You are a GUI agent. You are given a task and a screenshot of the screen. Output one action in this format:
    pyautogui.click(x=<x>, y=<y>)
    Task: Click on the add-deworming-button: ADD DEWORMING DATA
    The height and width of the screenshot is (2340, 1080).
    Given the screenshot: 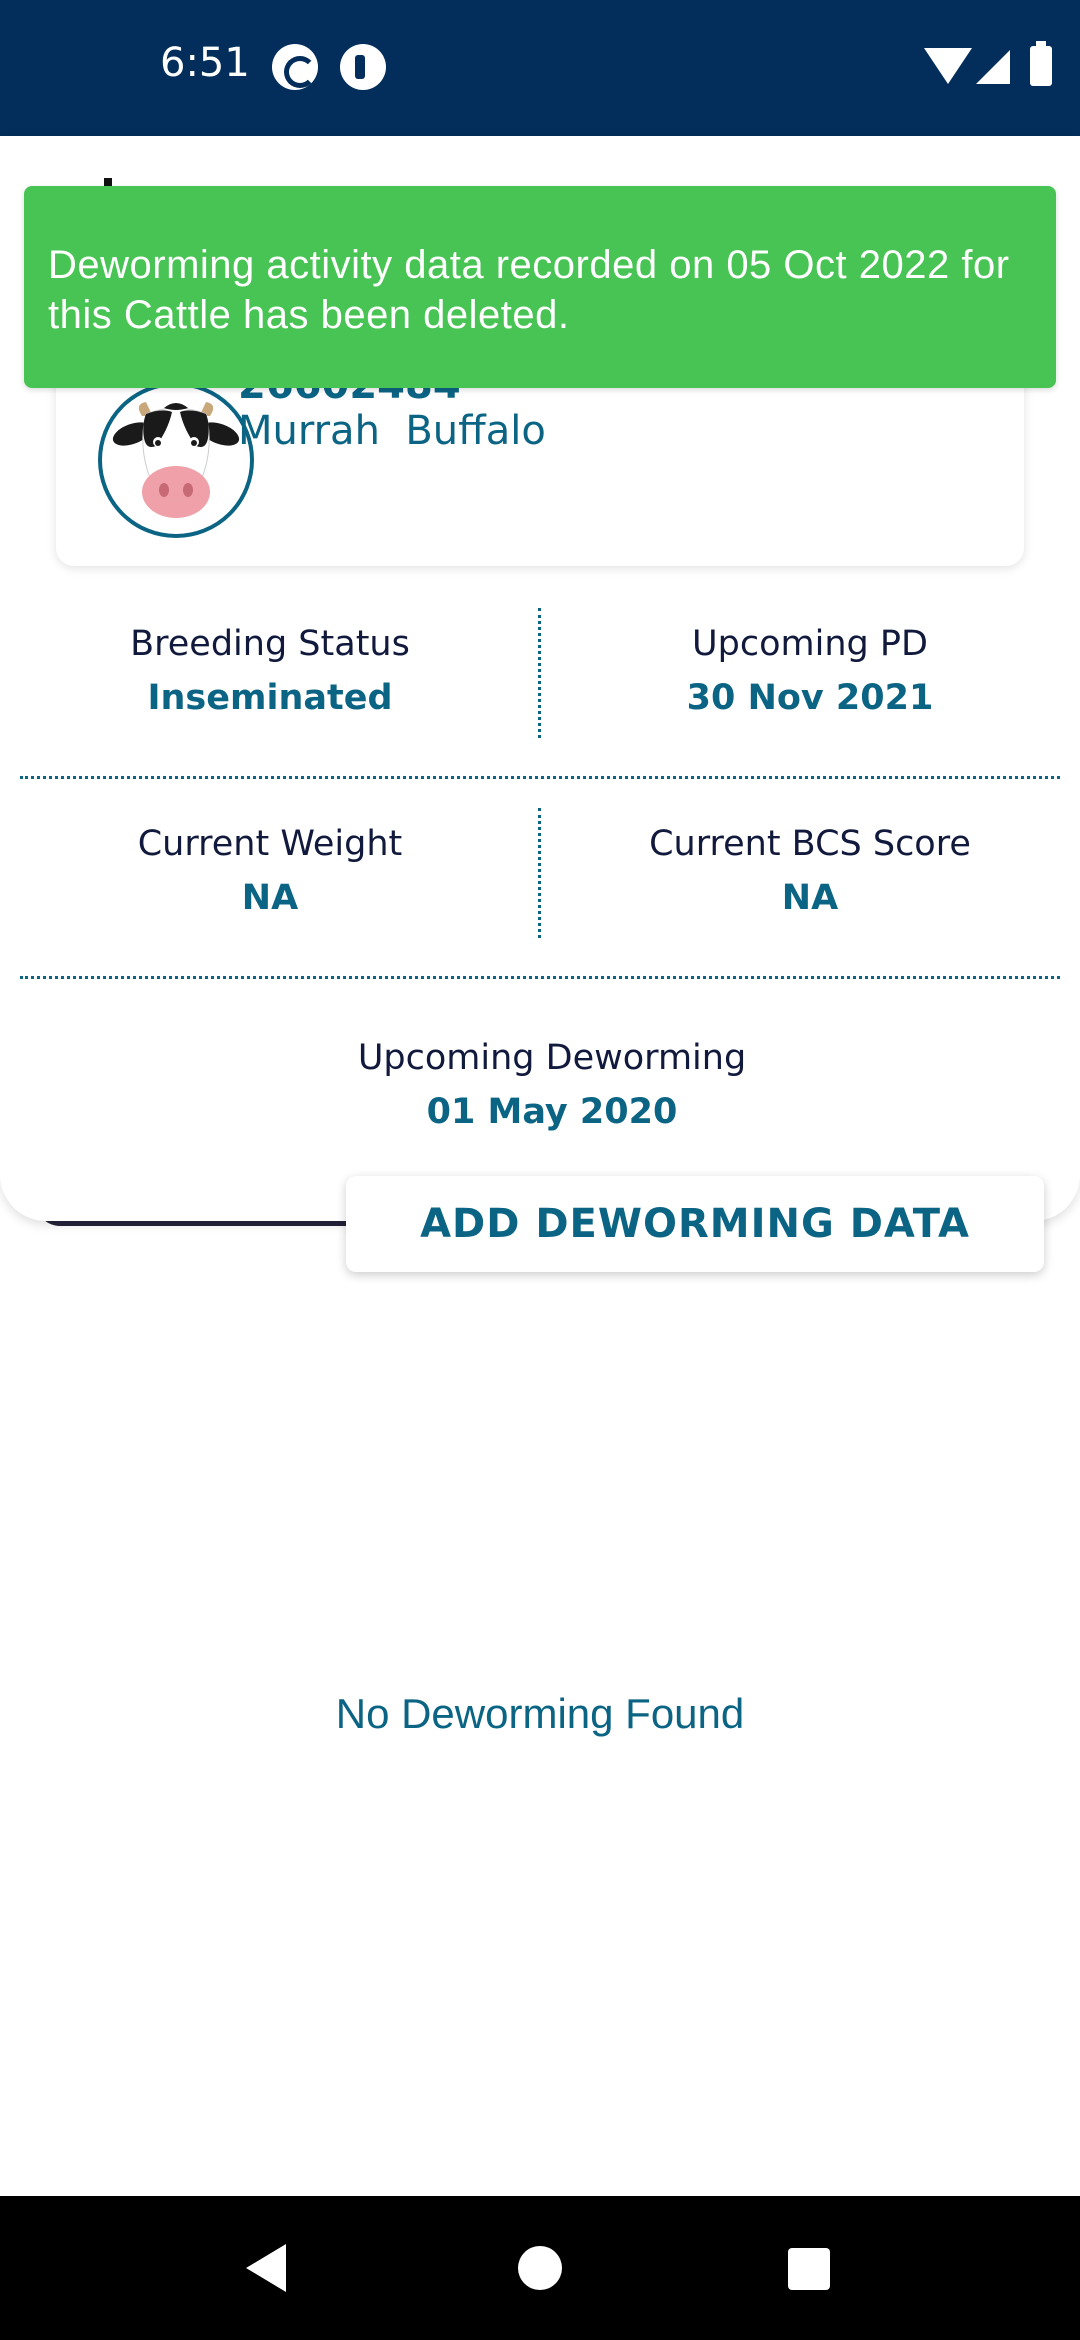 What is the action you would take?
    pyautogui.click(x=695, y=1224)
    